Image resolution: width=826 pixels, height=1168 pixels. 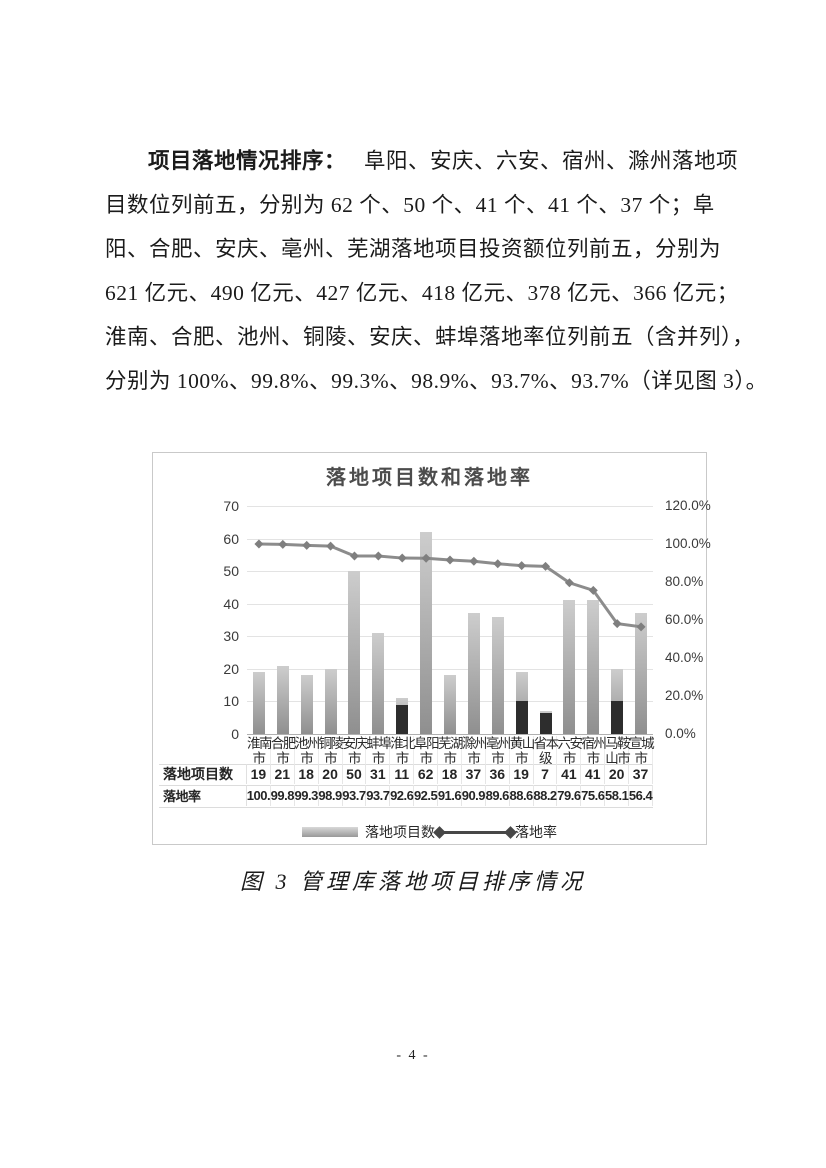 I want to click on x-category-label-line: 阜阳, so click(x=426, y=743).